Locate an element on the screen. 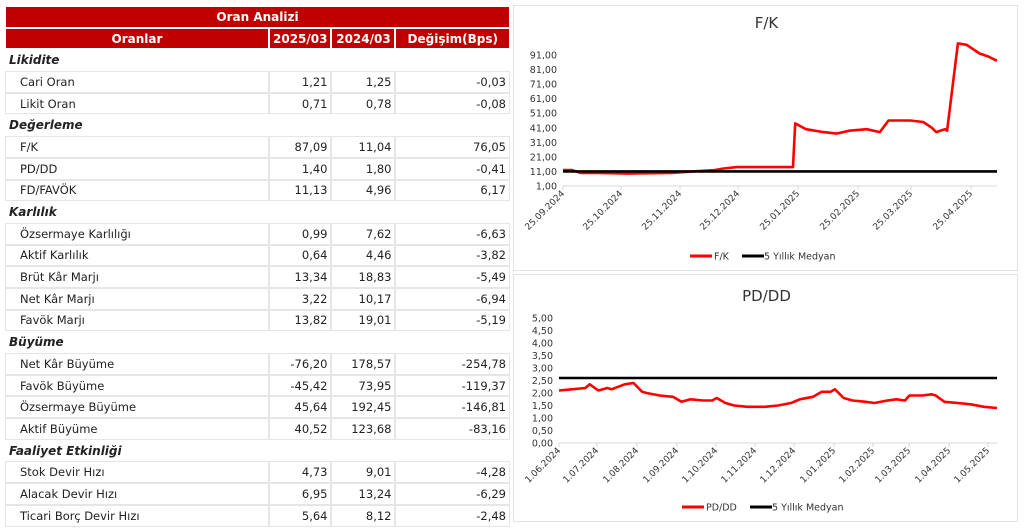  x-axis-tick-label: 1.02.2025 is located at coordinates (857, 465).